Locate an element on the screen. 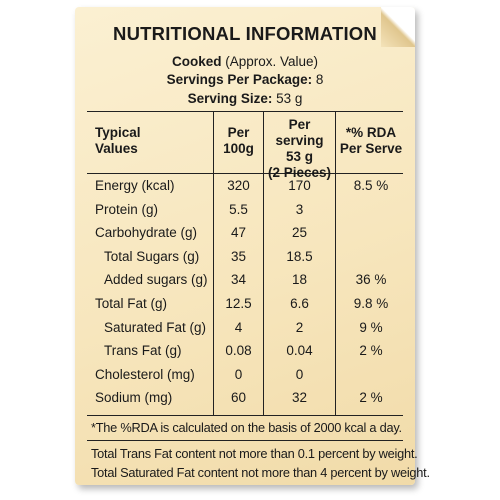  per-serving-value: 25 is located at coordinates (299, 233).